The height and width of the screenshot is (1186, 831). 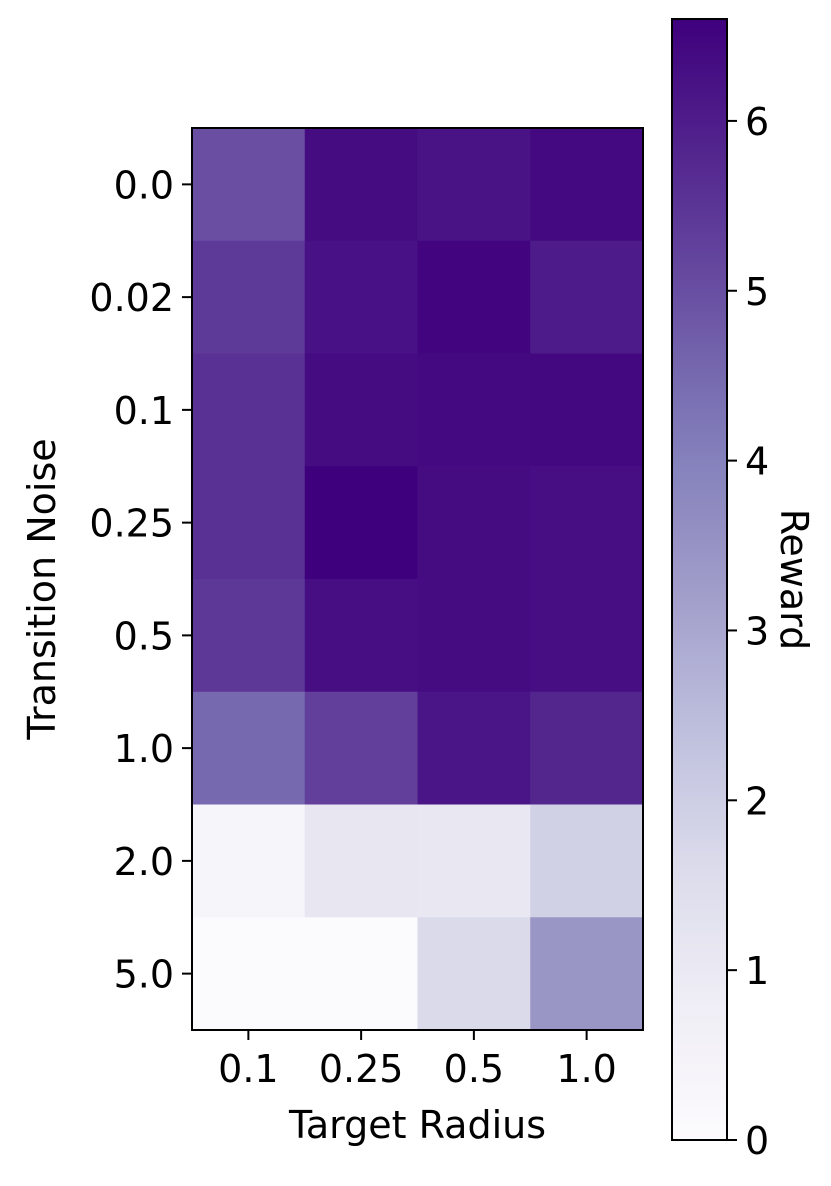 I want to click on colorbar-tick-label: 2, so click(x=757, y=801).